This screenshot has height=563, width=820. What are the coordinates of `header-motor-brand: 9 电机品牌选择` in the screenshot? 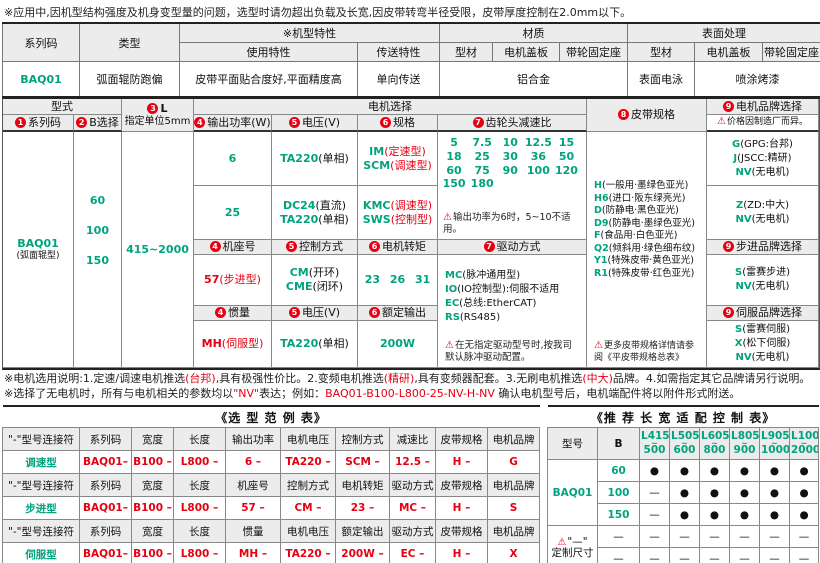 It's located at (763, 107).